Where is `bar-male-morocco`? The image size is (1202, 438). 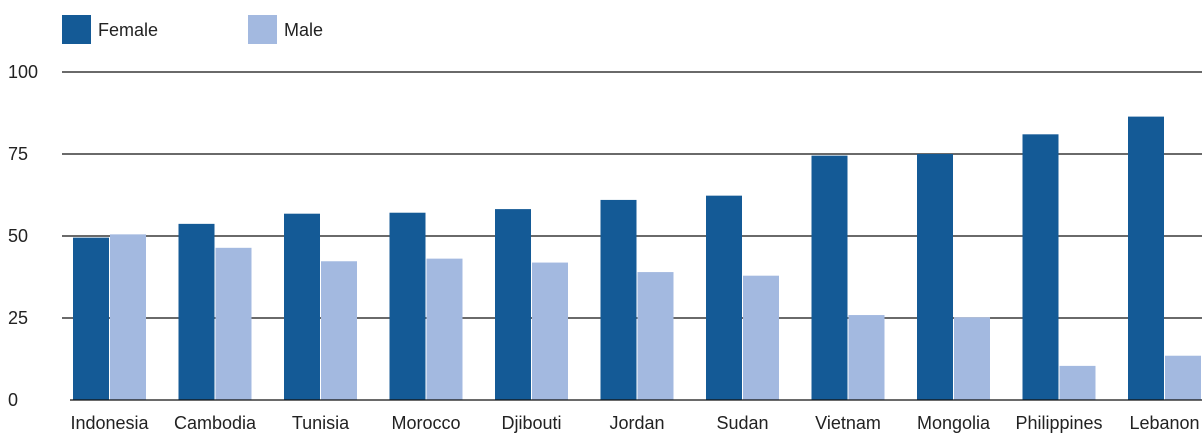 bar-male-morocco is located at coordinates (444, 329).